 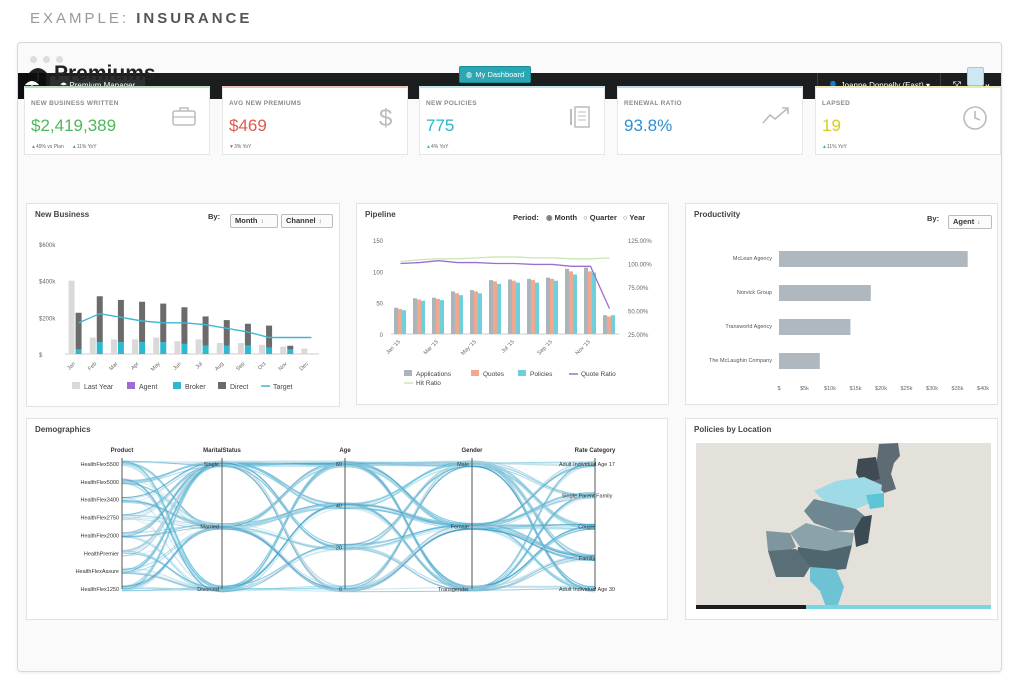 What do you see at coordinates (842, 520) in the screenshot?
I see `location-map` at bounding box center [842, 520].